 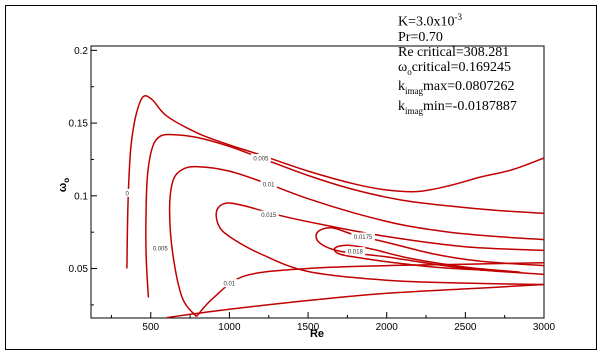 What do you see at coordinates (317, 334) in the screenshot?
I see `x-axis-label: Re` at bounding box center [317, 334].